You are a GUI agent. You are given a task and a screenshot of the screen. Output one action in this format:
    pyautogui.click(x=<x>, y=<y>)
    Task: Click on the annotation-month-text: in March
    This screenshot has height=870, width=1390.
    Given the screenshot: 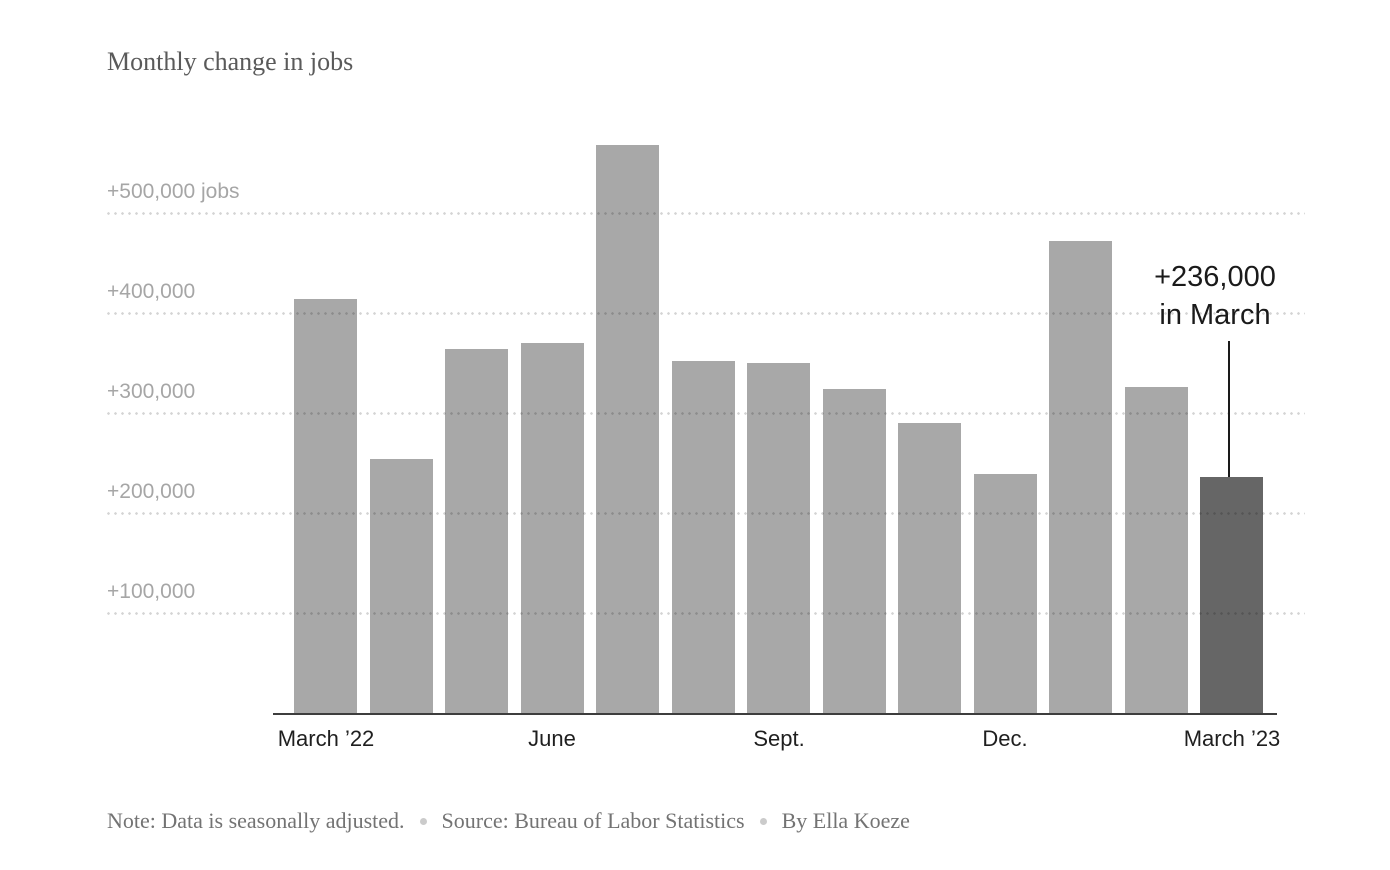 What is the action you would take?
    pyautogui.click(x=1215, y=315)
    